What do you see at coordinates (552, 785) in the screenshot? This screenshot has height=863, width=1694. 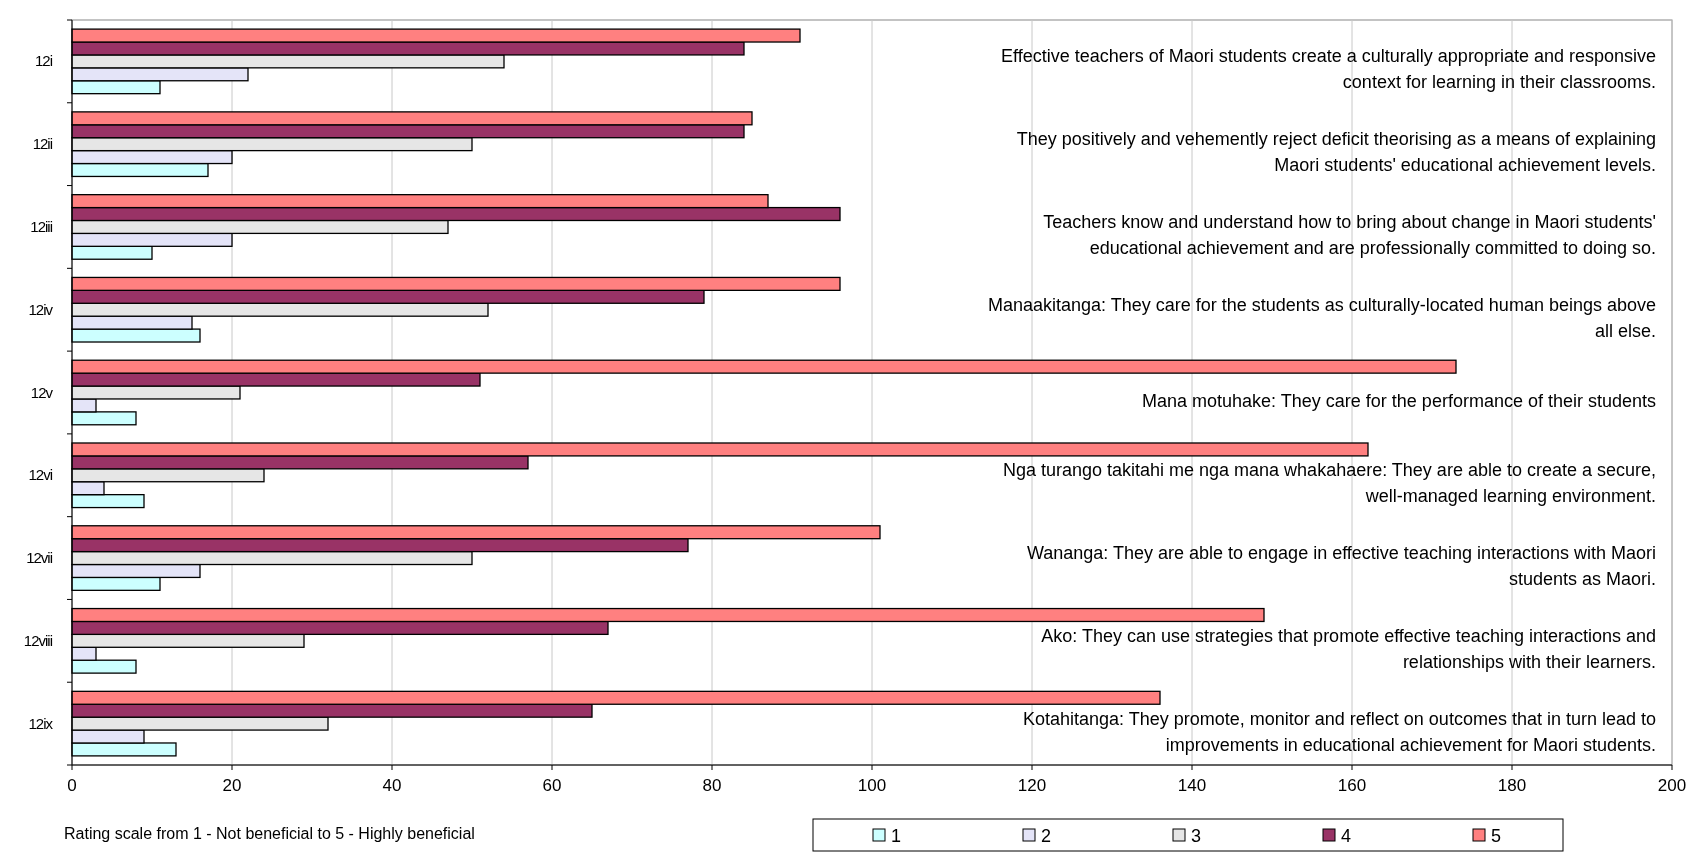 I see `x-tick-label: 60` at bounding box center [552, 785].